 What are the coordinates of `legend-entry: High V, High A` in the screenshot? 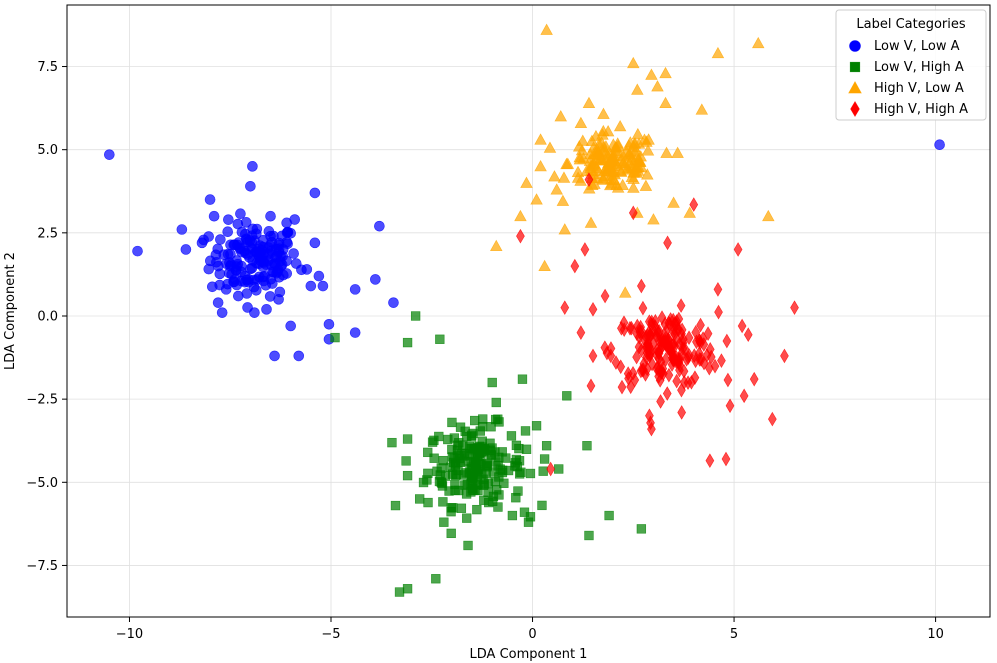 It's located at (909, 109).